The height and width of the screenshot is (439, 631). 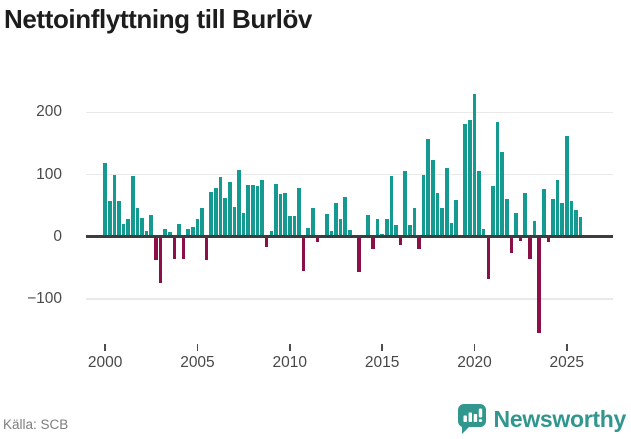 I want to click on bar-2023Q2, so click(x=534, y=229).